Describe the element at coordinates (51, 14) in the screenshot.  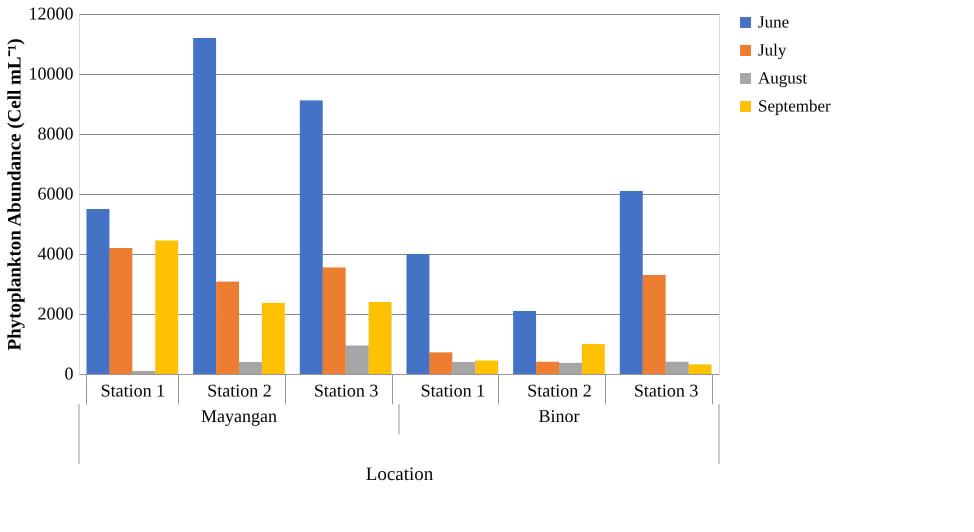
I see `y-tick-label: 12000` at that location.